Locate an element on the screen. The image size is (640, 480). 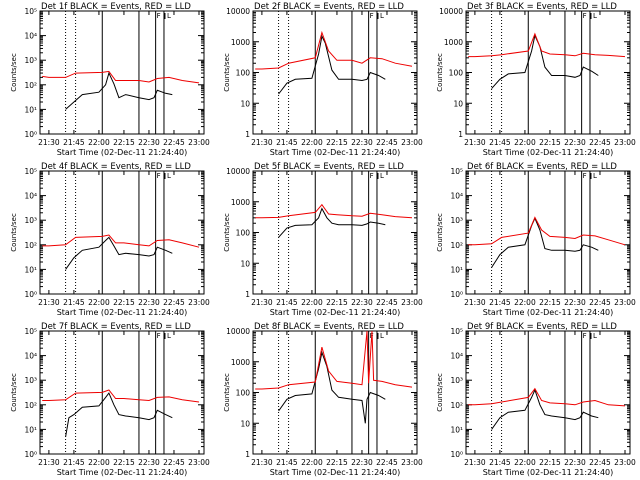
events-series-line is located at coordinates (119, 253).